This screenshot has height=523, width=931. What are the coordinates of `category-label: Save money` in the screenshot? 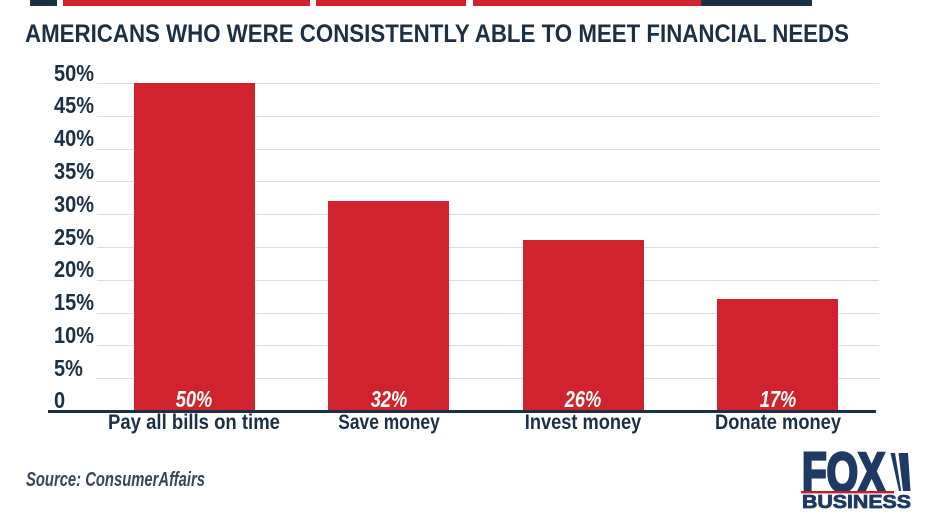 It's located at (389, 422).